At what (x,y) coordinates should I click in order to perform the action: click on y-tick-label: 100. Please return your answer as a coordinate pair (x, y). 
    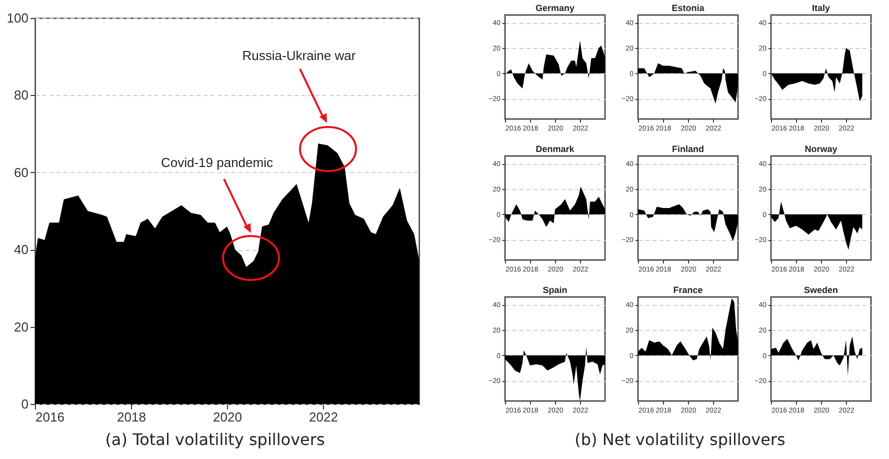
    Looking at the image, I should click on (17, 18).